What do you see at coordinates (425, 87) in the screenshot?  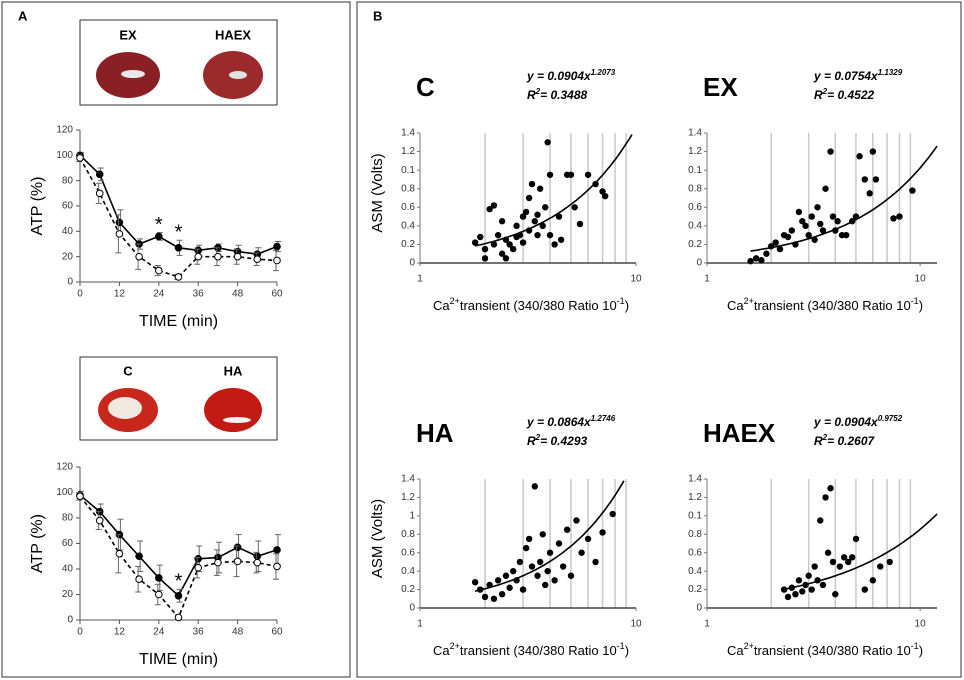 I see `chart-title: C` at bounding box center [425, 87].